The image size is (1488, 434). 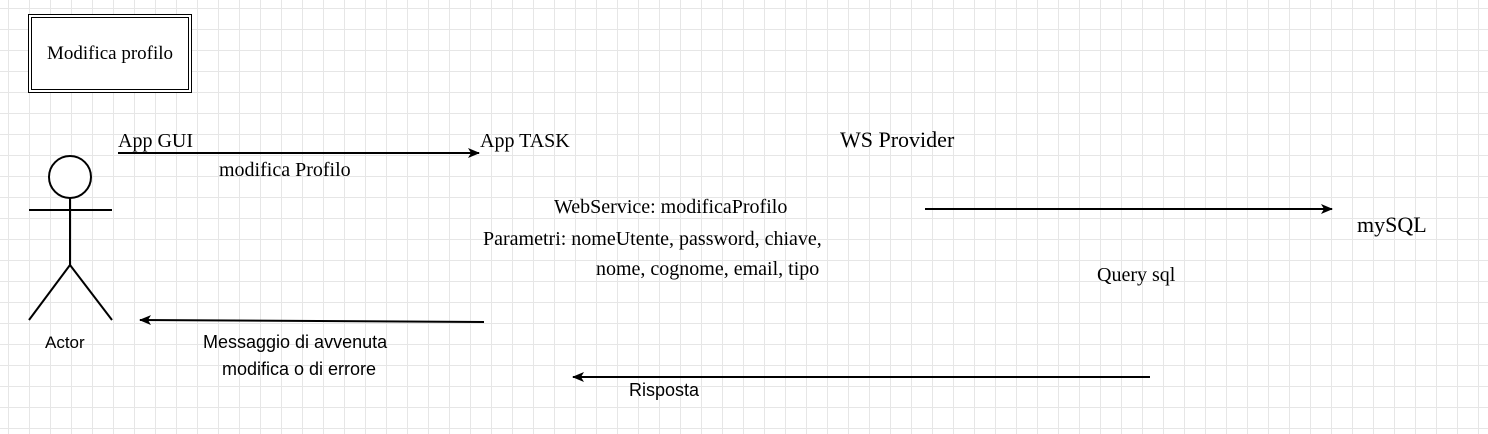 What do you see at coordinates (671, 207) in the screenshot?
I see `message-webservice-line1: WebService: modificaProfilo` at bounding box center [671, 207].